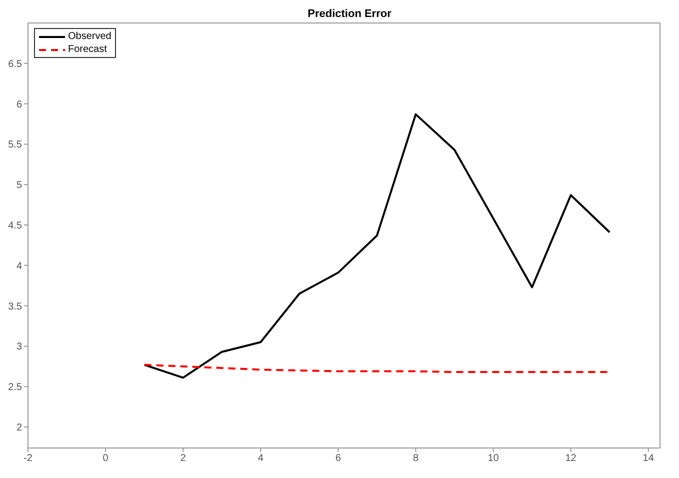 The width and height of the screenshot is (679, 478). What do you see at coordinates (19, 186) in the screenshot?
I see `y-tick-label: 5` at bounding box center [19, 186].